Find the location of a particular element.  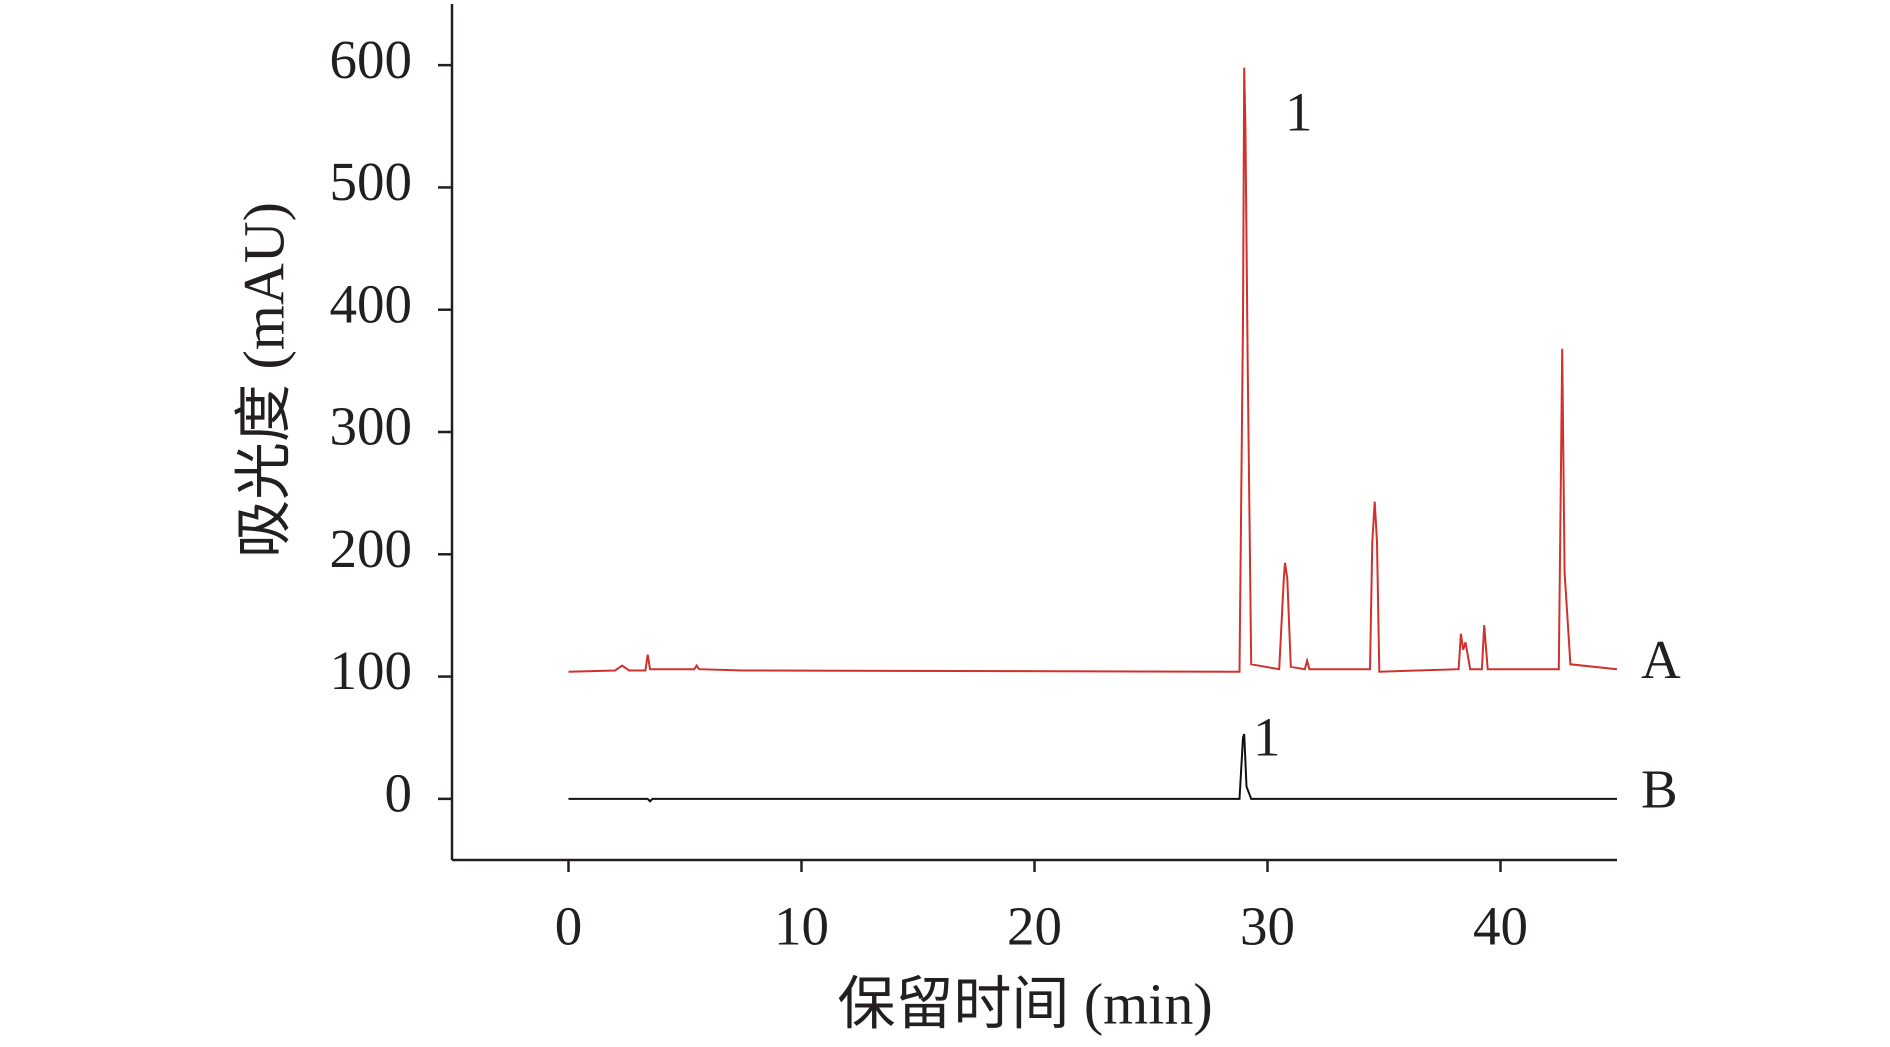

y-tick-label: 600 is located at coordinates (371, 59).